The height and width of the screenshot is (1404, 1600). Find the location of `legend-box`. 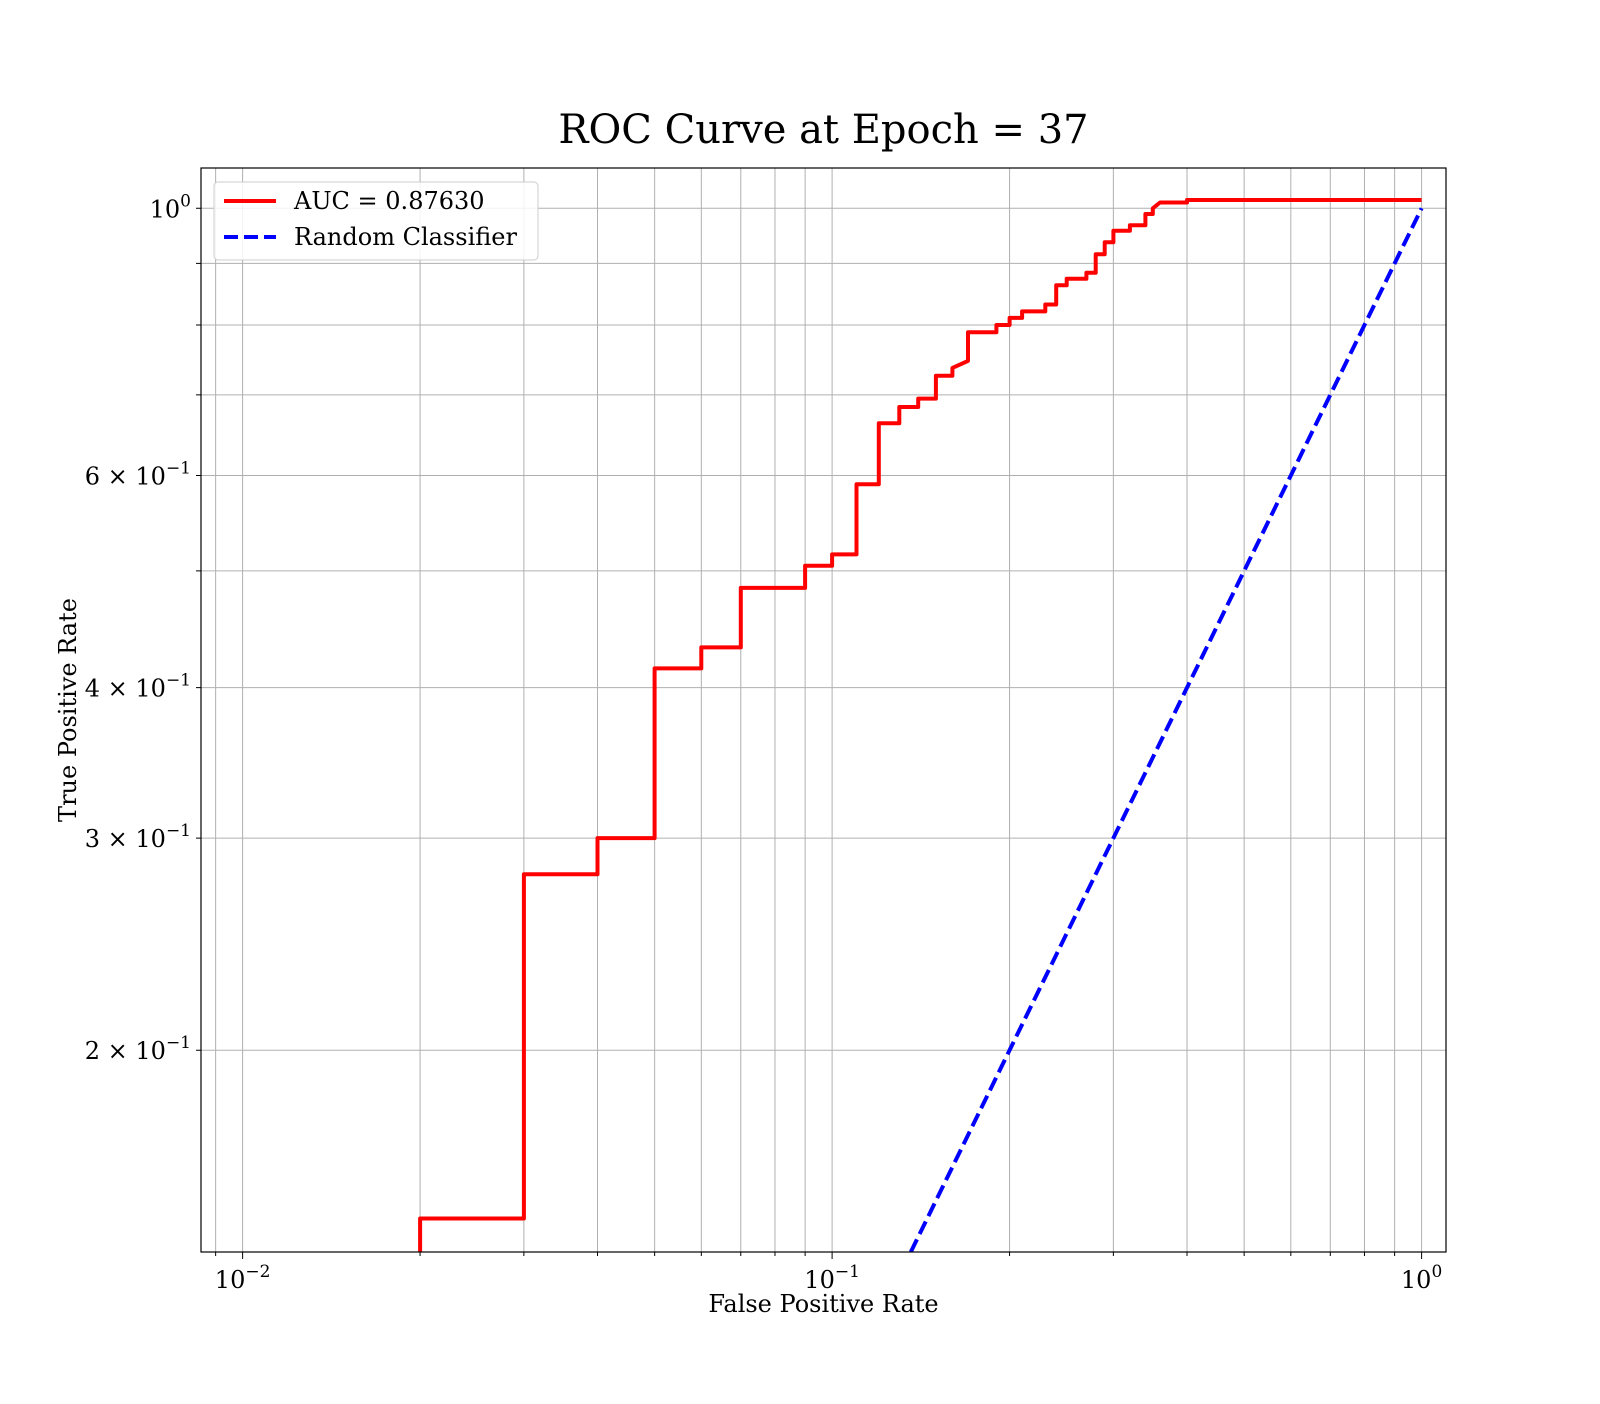

legend-box is located at coordinates (376, 221).